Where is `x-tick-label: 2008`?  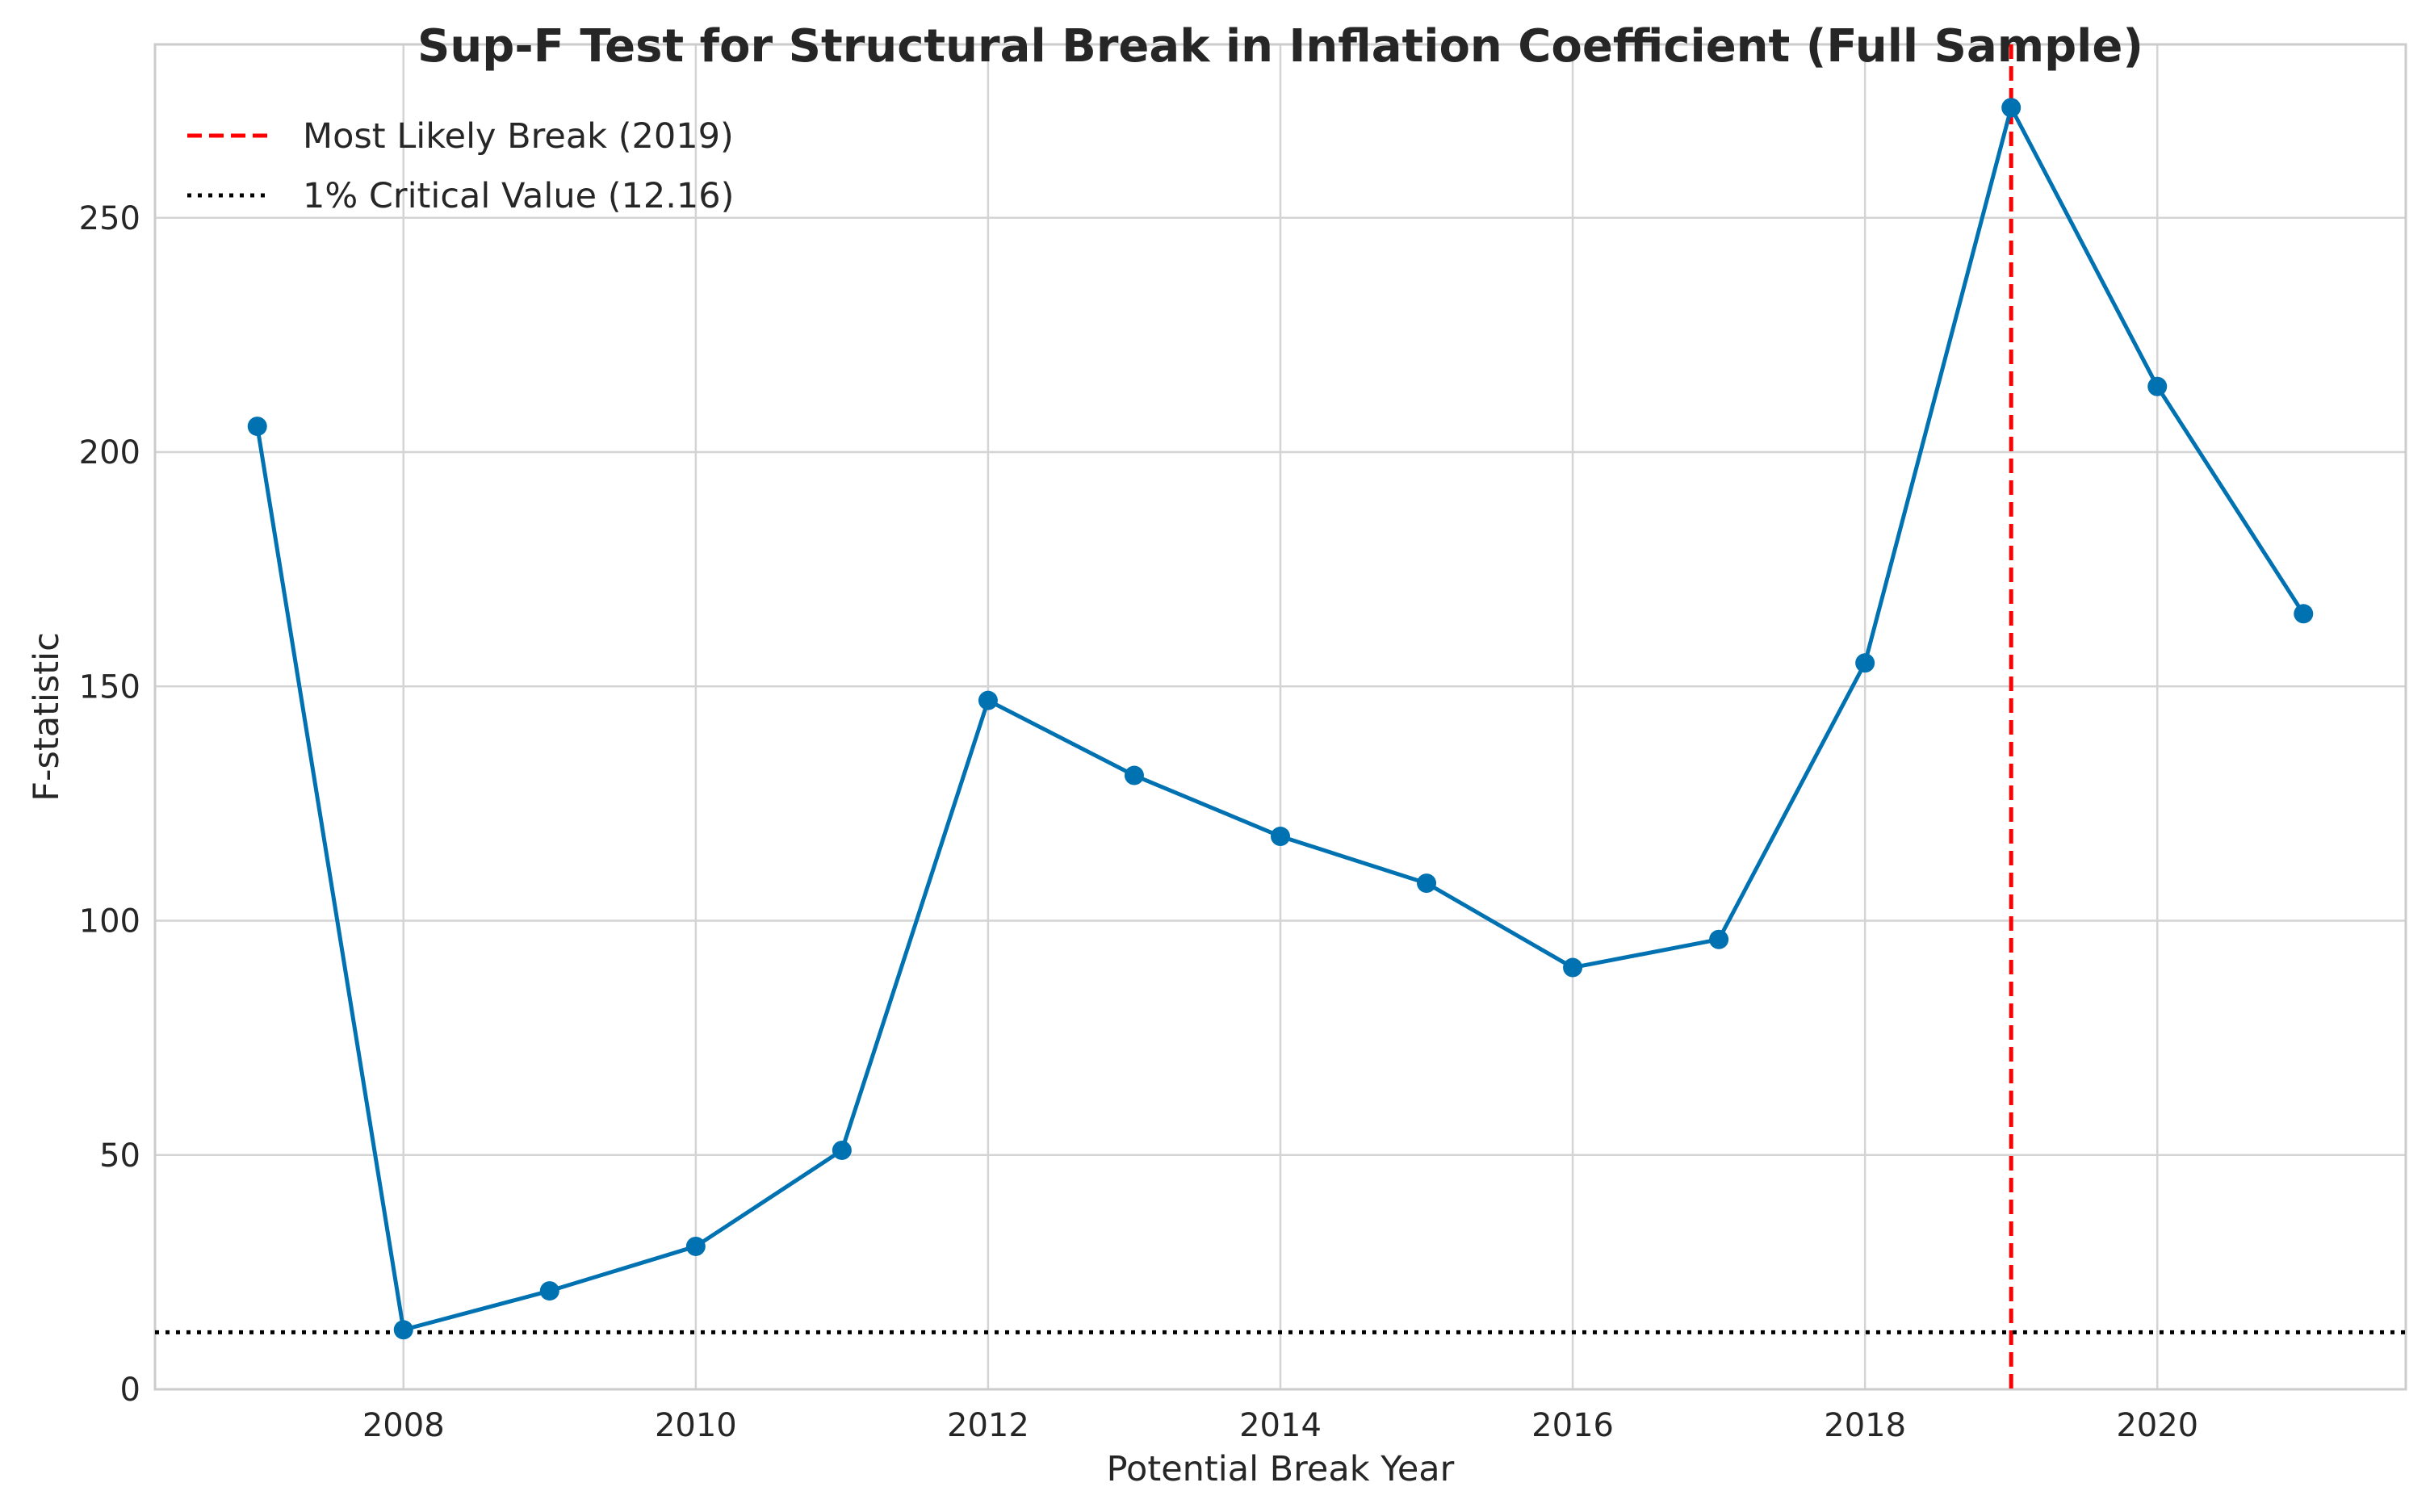 x-tick-label: 2008 is located at coordinates (403, 1425).